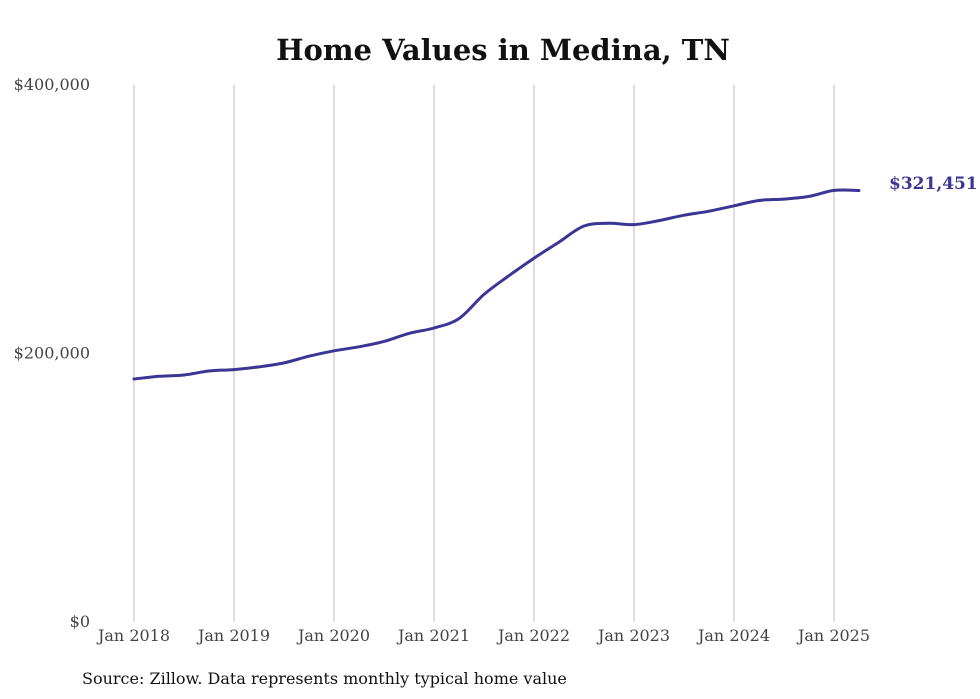 This screenshot has height=699, width=980. What do you see at coordinates (833, 635) in the screenshot?
I see `x-tick-label: Jan 2025` at bounding box center [833, 635].